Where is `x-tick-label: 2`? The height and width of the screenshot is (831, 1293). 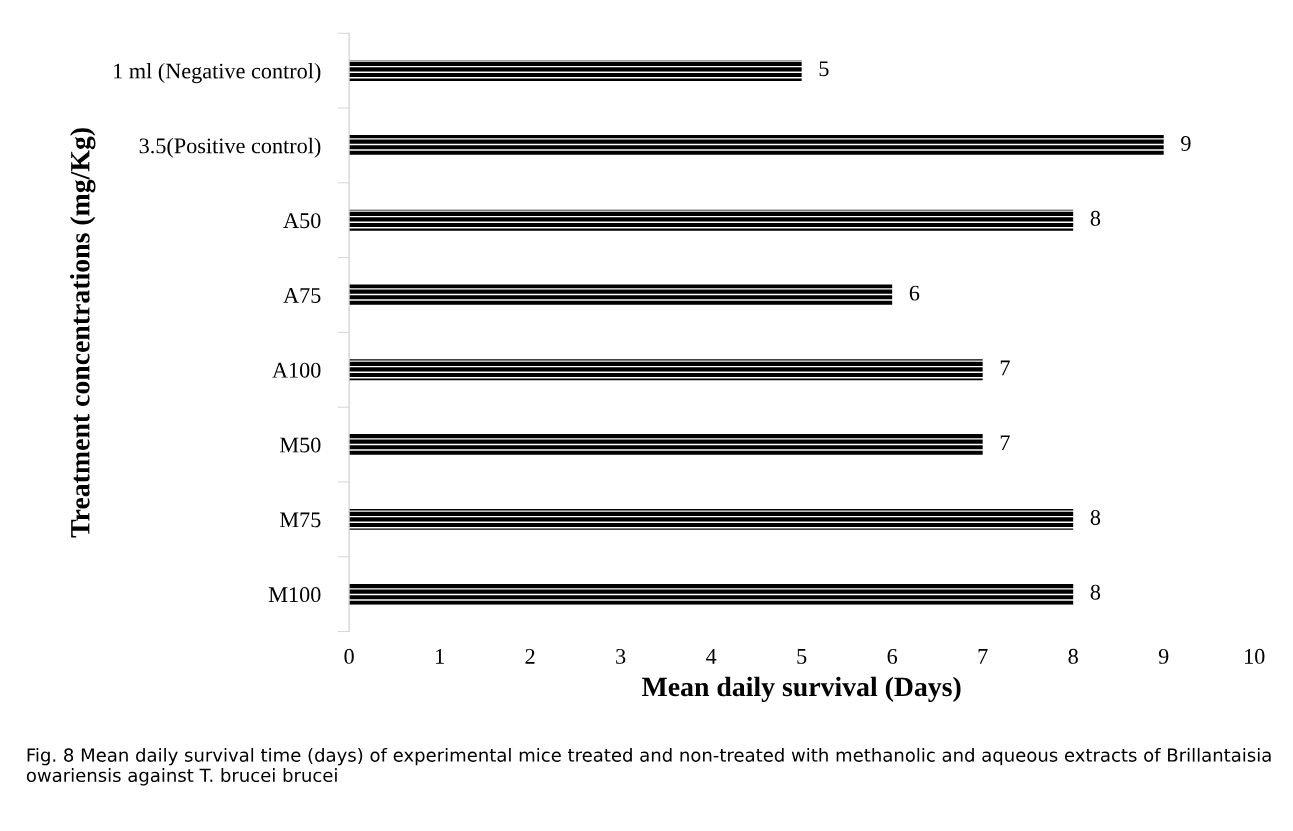 x-tick-label: 2 is located at coordinates (530, 656).